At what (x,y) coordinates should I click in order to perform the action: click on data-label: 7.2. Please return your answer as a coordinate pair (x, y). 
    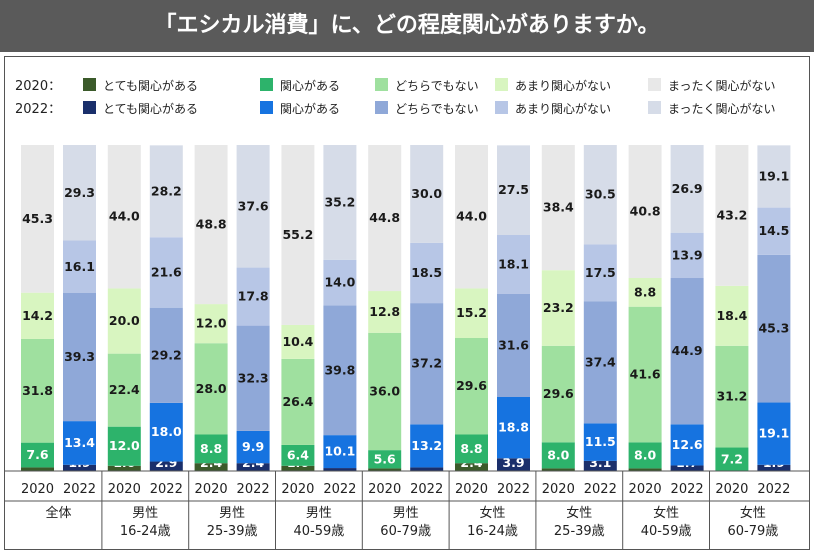
    Looking at the image, I should click on (732, 458).